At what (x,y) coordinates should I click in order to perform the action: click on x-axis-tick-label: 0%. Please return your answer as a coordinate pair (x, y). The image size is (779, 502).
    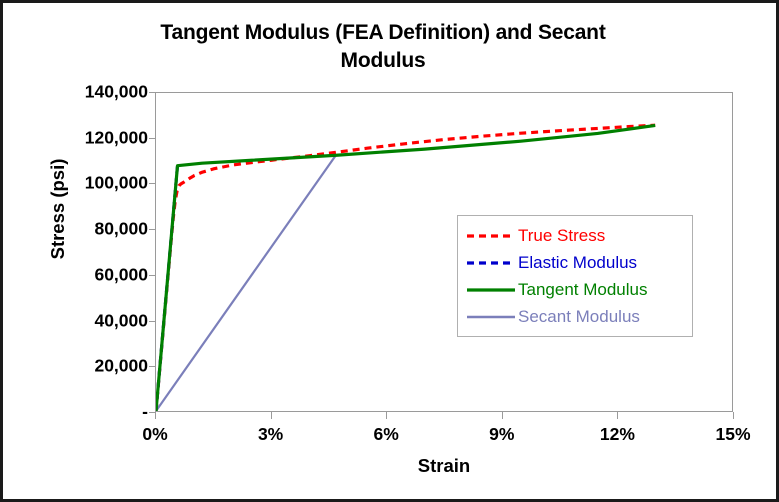
    Looking at the image, I should click on (155, 434).